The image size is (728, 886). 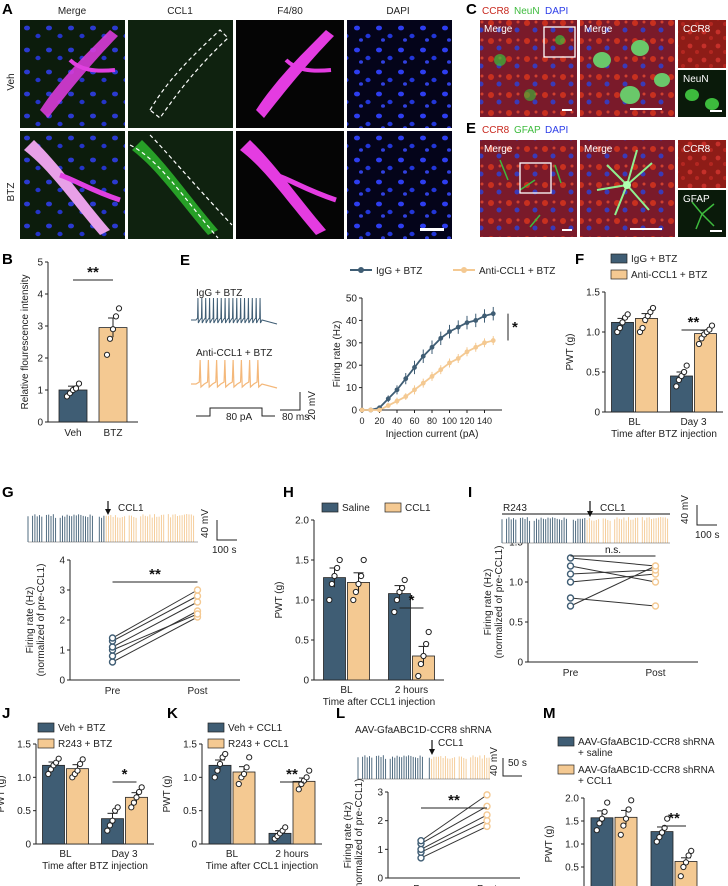 What do you see at coordinates (194, 845) in the screenshot?
I see `y-tick-label: 0` at bounding box center [194, 845].